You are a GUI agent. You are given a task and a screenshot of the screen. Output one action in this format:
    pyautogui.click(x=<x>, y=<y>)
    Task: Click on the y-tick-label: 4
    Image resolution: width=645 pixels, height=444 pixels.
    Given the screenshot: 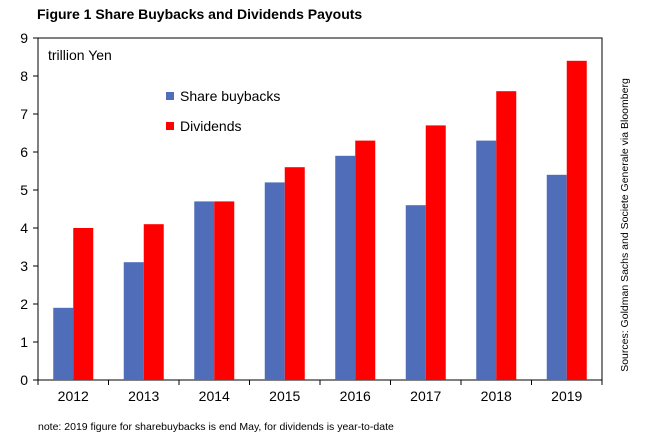 What is the action you would take?
    pyautogui.click(x=24, y=228)
    